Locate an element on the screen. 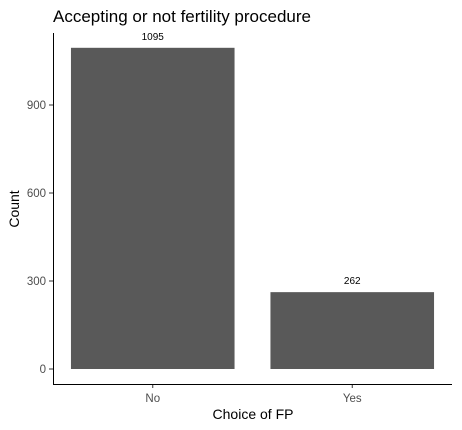 The height and width of the screenshot is (430, 462). chart-title: Accepting or not fertility procedure is located at coordinates (182, 16).